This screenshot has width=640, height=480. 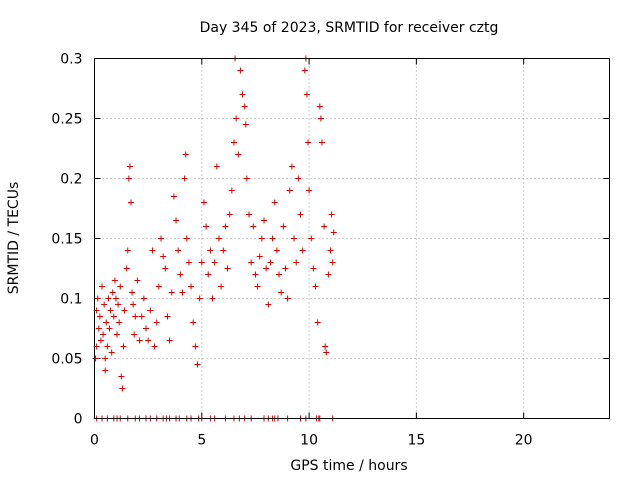 I want to click on x-axis-label: GPS time / hours, so click(x=348, y=466).